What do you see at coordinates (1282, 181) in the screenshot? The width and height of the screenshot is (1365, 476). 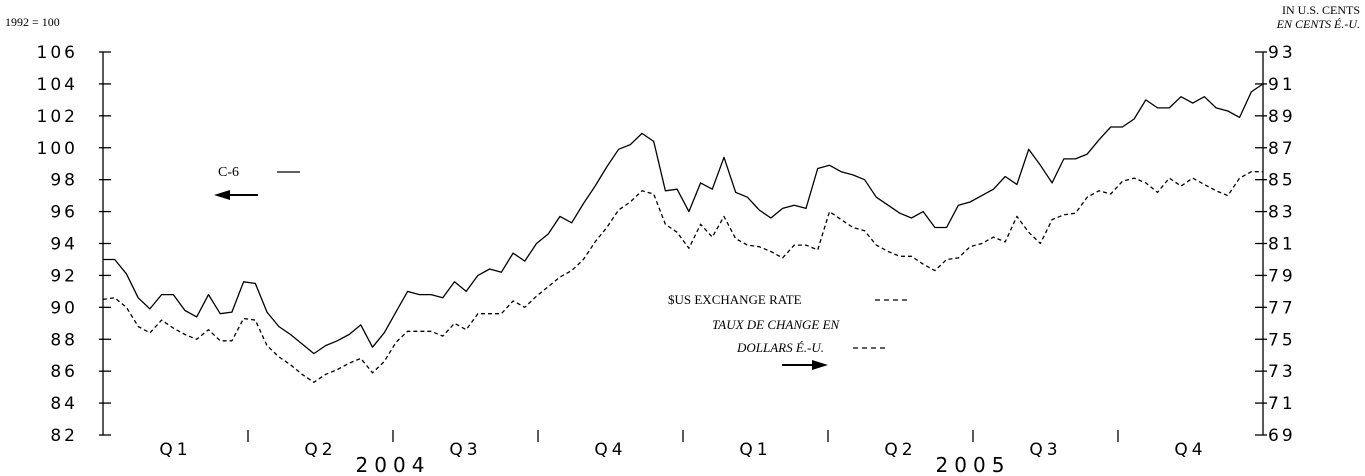 I see `right-tick-label: 85` at bounding box center [1282, 181].